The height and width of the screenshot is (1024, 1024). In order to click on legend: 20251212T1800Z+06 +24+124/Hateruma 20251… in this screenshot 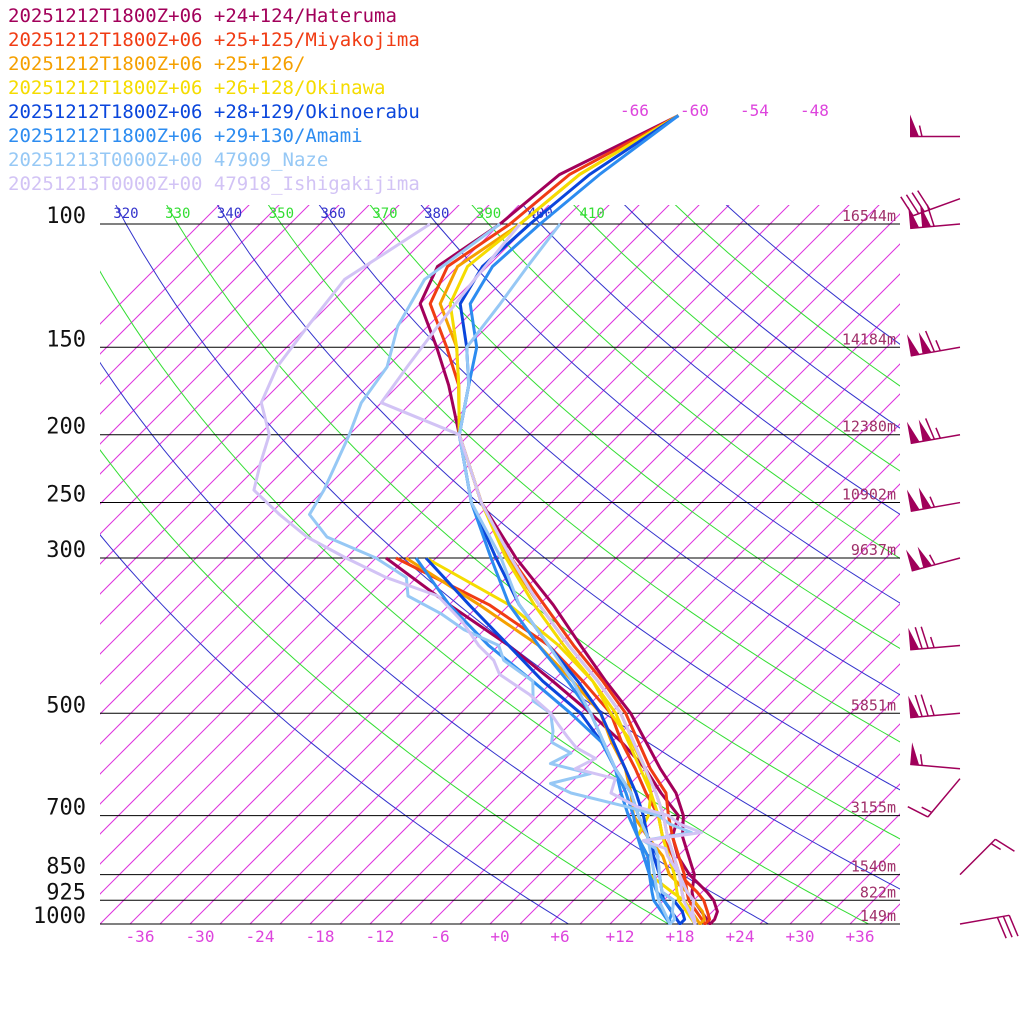, I will do `click(214, 100)`.